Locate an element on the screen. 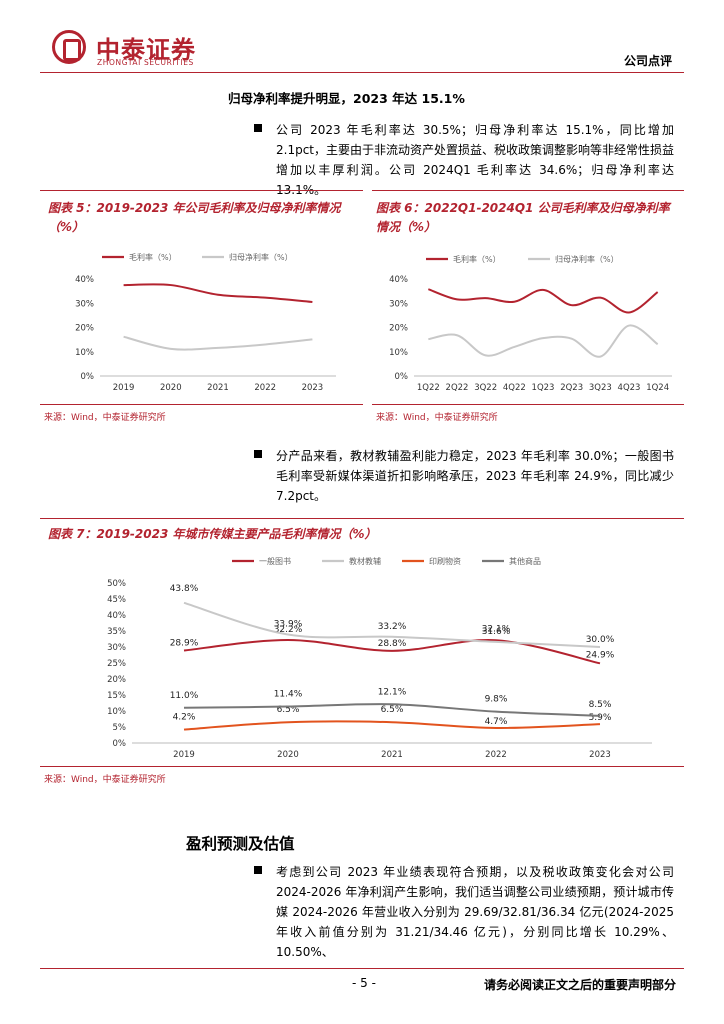  x-tick-label: 3Q22 is located at coordinates (485, 388).